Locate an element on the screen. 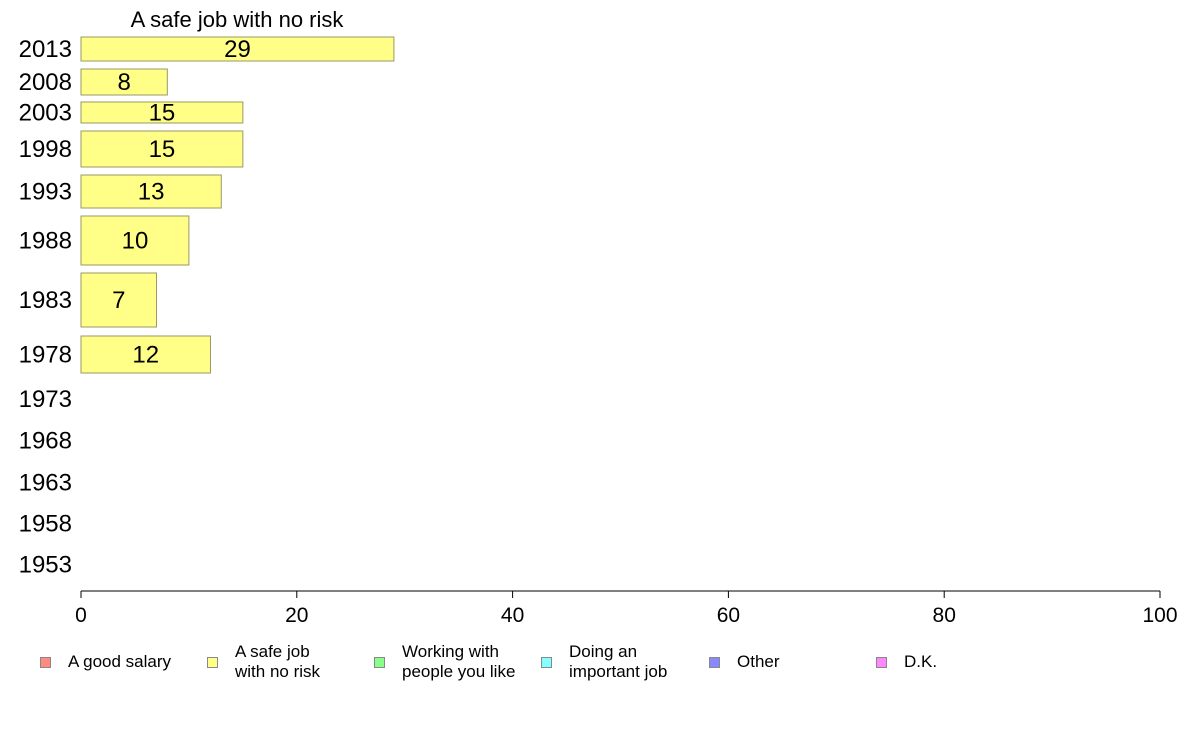 This screenshot has width=1188, height=736. x-tick-label: 20 is located at coordinates (296, 615).